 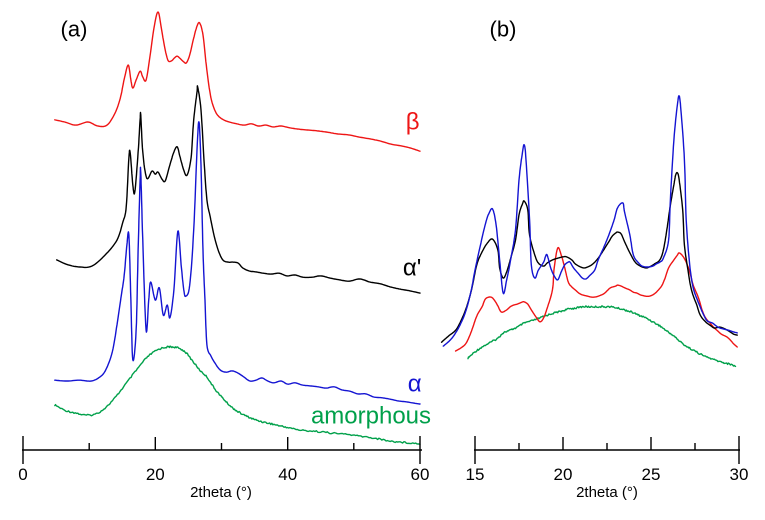 I want to click on panel-b-xaxis-title: 2theta (°), so click(x=607, y=492).